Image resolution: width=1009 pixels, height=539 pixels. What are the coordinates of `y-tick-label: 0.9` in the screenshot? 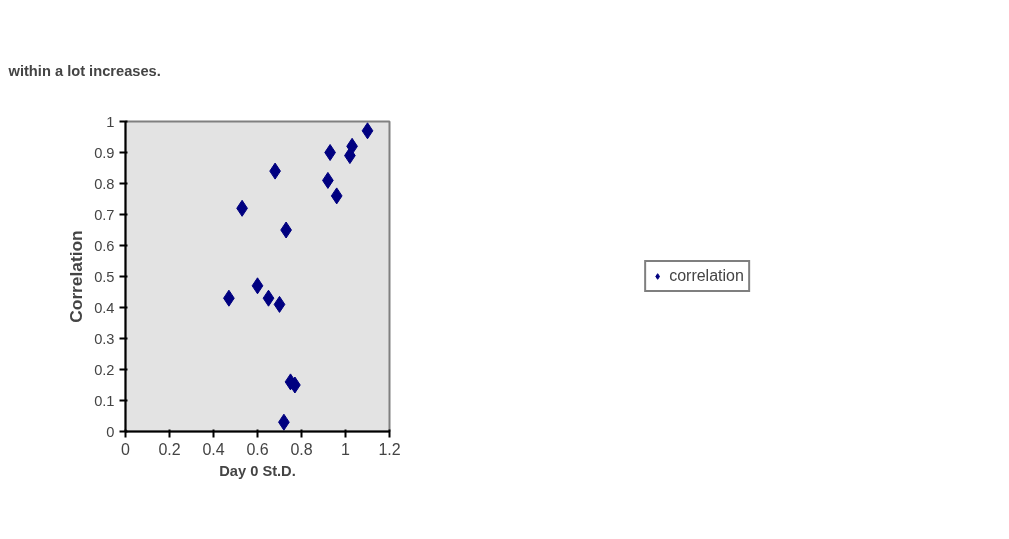 It's located at (104, 152).